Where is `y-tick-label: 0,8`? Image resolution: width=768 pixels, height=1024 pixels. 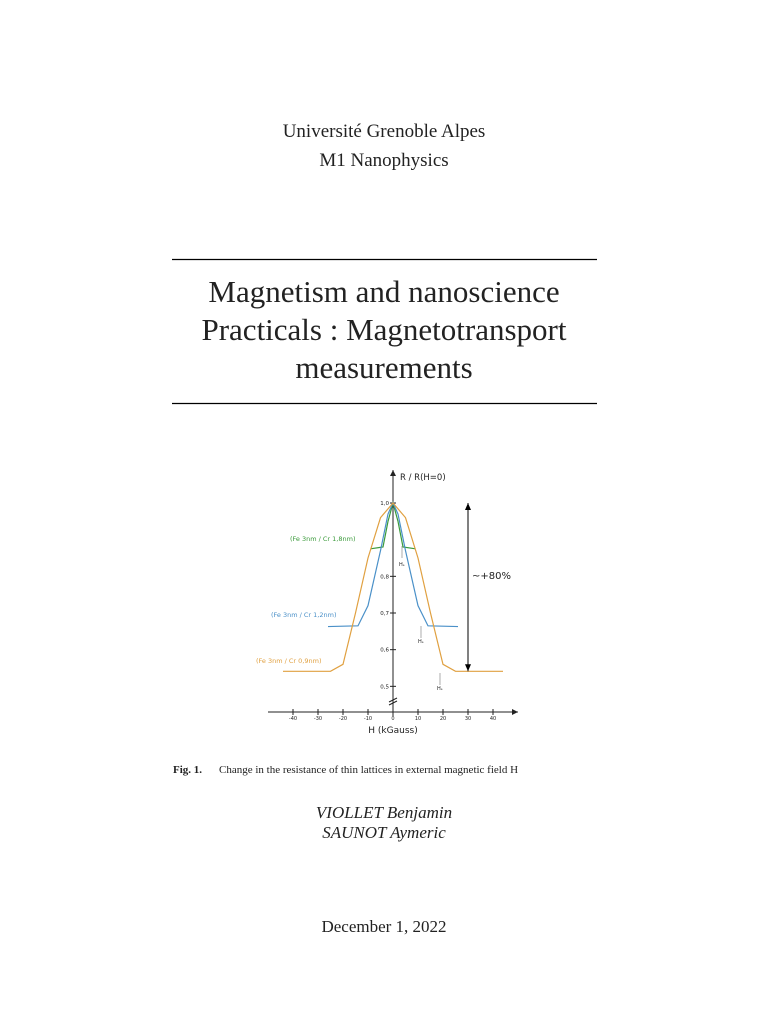
y-tick-label: 0,8 is located at coordinates (384, 577).